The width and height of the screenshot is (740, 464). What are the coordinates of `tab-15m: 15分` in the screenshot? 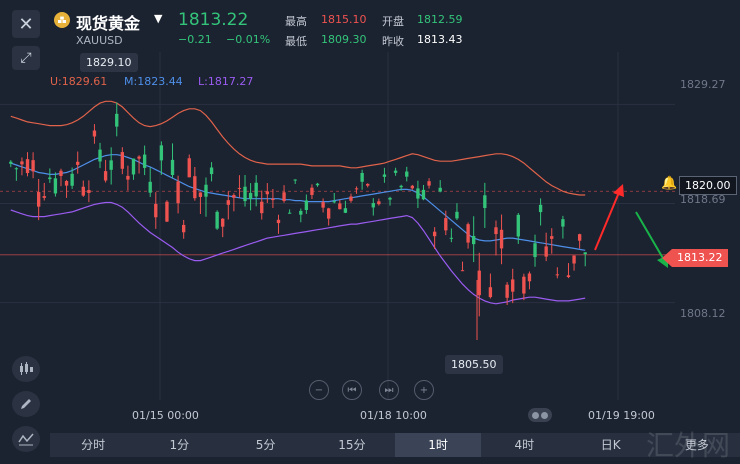 It's located at (352, 445).